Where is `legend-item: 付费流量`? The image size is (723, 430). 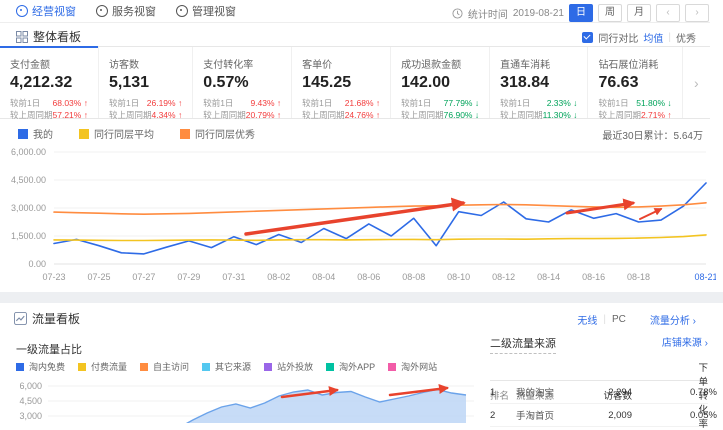 legend-item: 付费流量 is located at coordinates (102, 366).